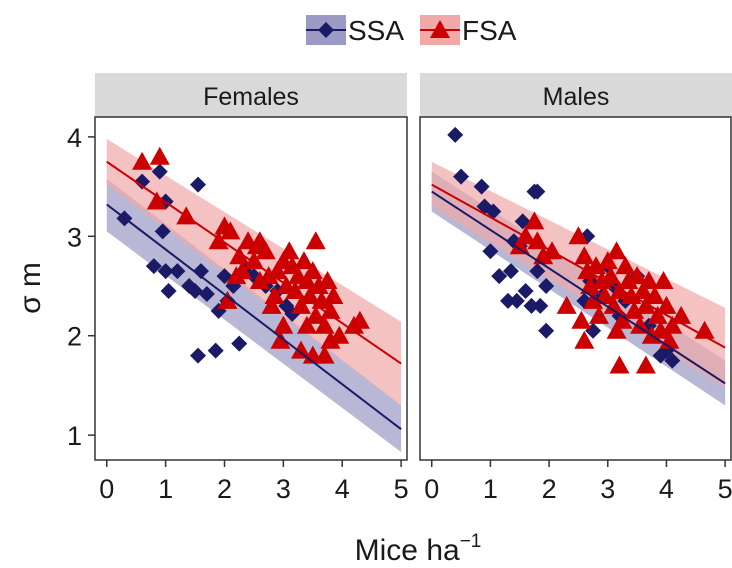 The image size is (732, 568). I want to click on x-tick-label-females-4: 4, so click(342, 489).